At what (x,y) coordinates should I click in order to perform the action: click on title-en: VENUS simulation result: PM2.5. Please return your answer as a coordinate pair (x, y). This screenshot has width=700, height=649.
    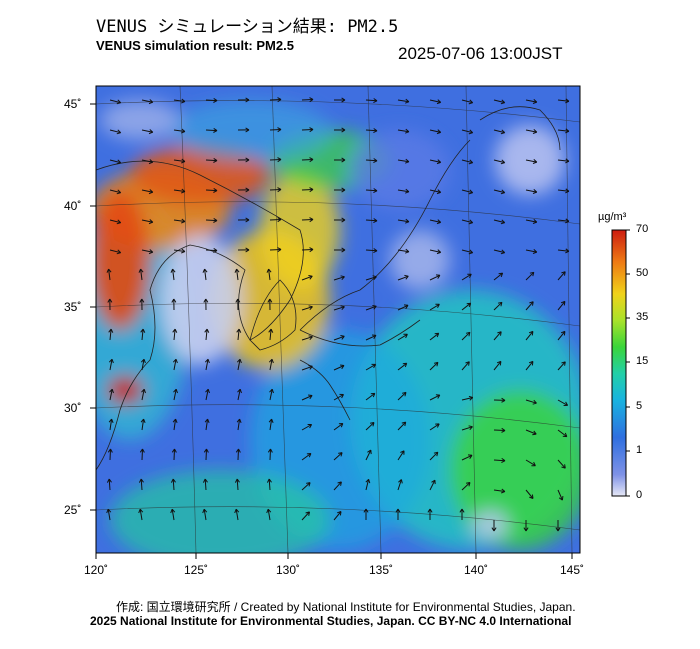
    Looking at the image, I should click on (195, 45).